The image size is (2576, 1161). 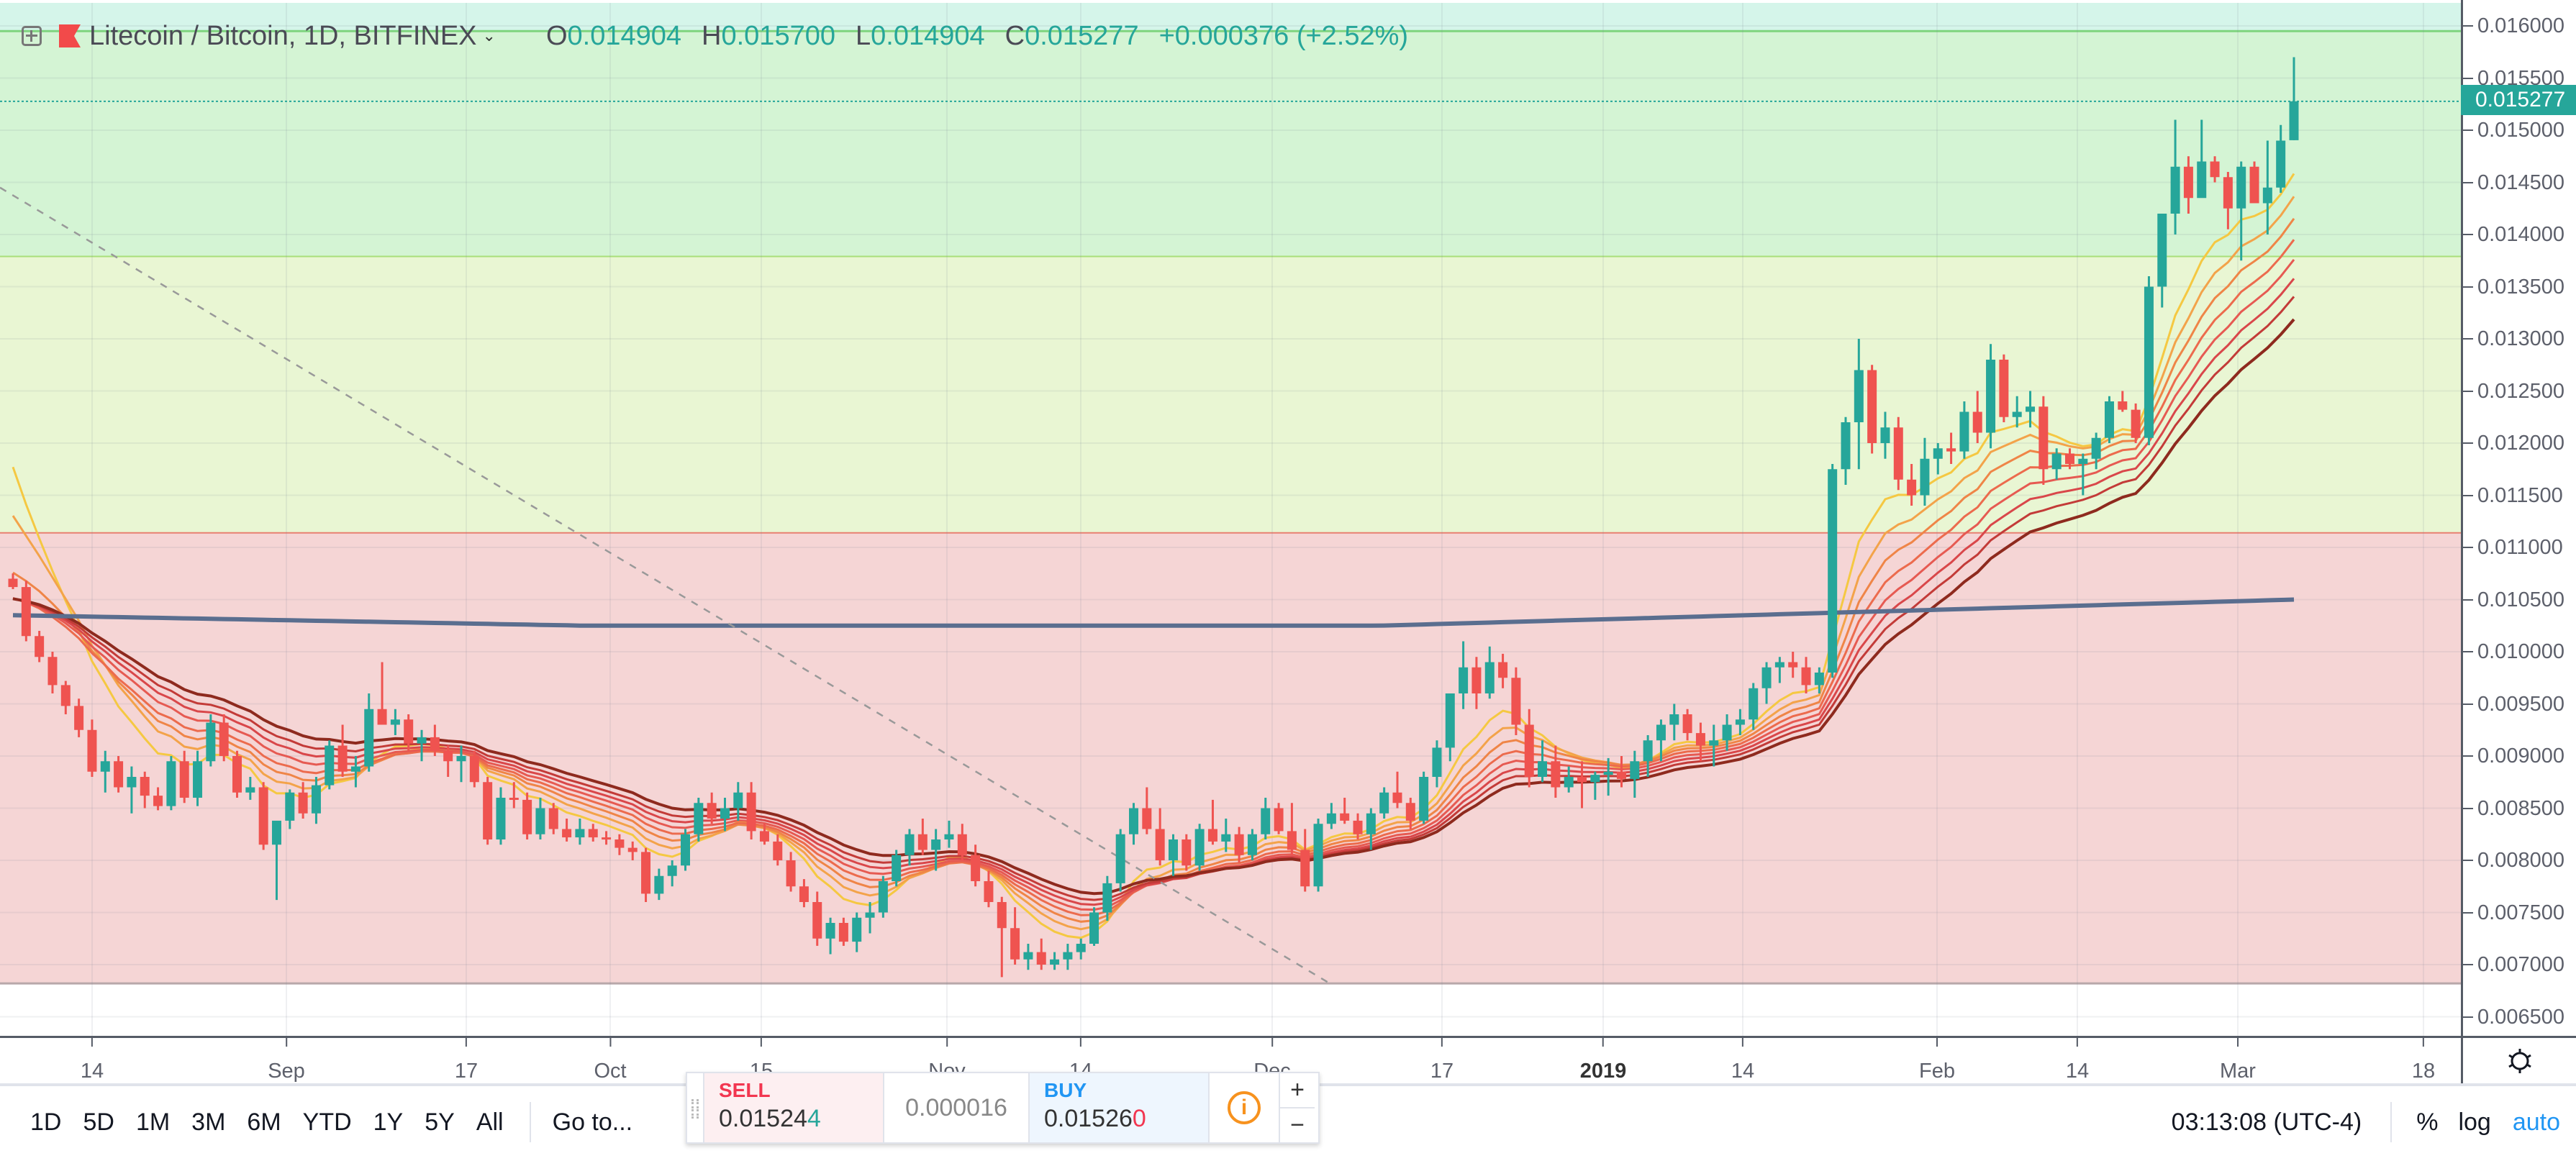 What do you see at coordinates (1095, 1118) in the screenshot?
I see `buy-price: 0.015260` at bounding box center [1095, 1118].